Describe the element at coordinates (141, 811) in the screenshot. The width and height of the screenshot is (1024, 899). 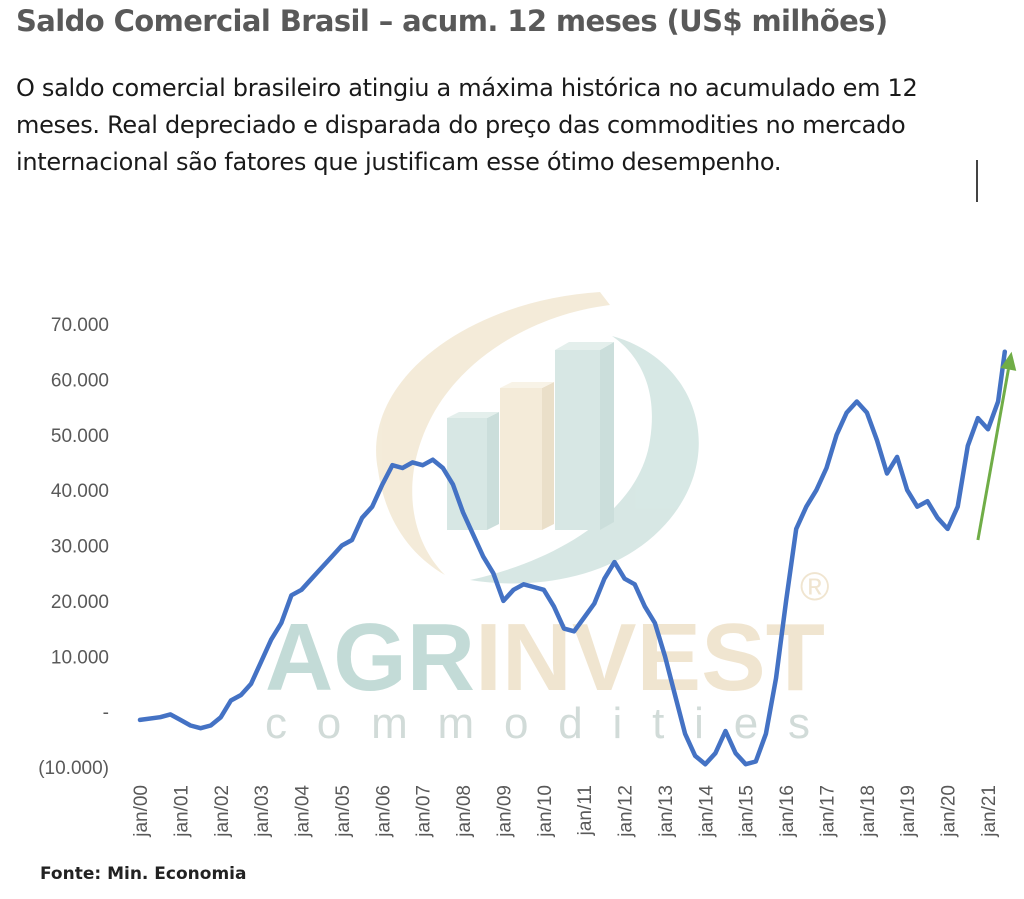
I see `x-tick-label: jan/00` at that location.